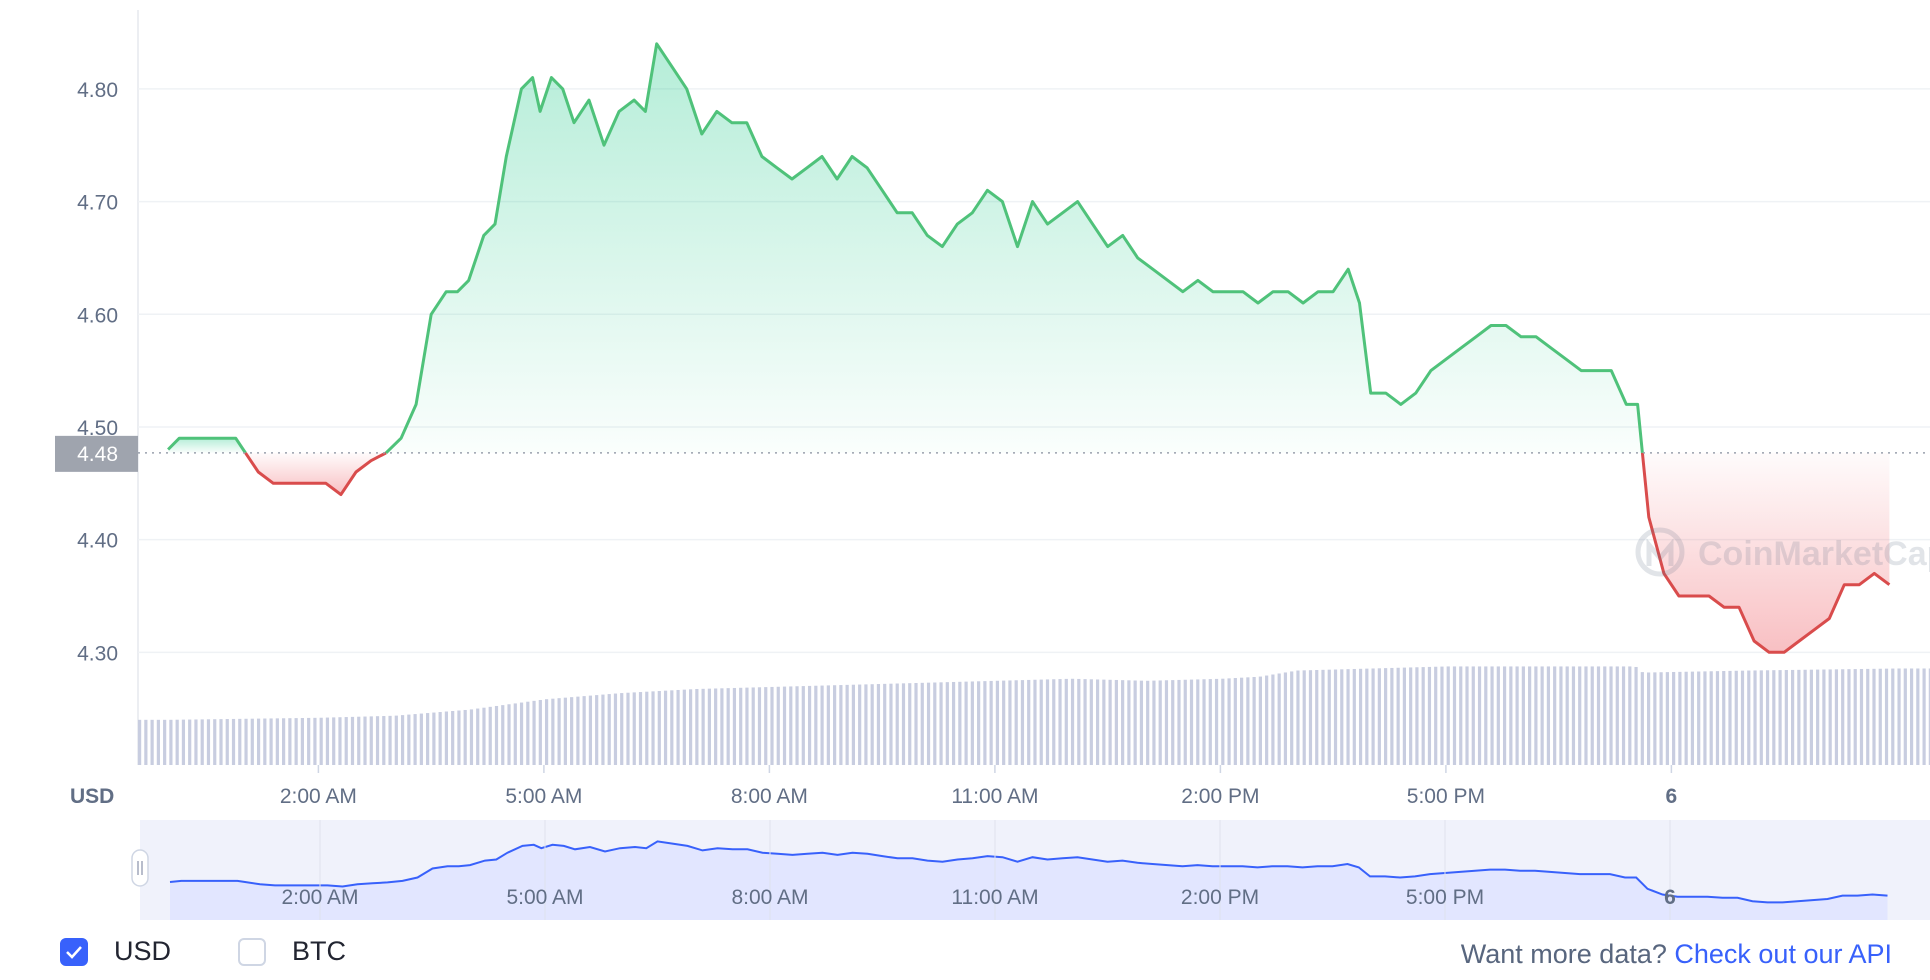  I want to click on y-tick-label: 4.80, so click(97, 90).